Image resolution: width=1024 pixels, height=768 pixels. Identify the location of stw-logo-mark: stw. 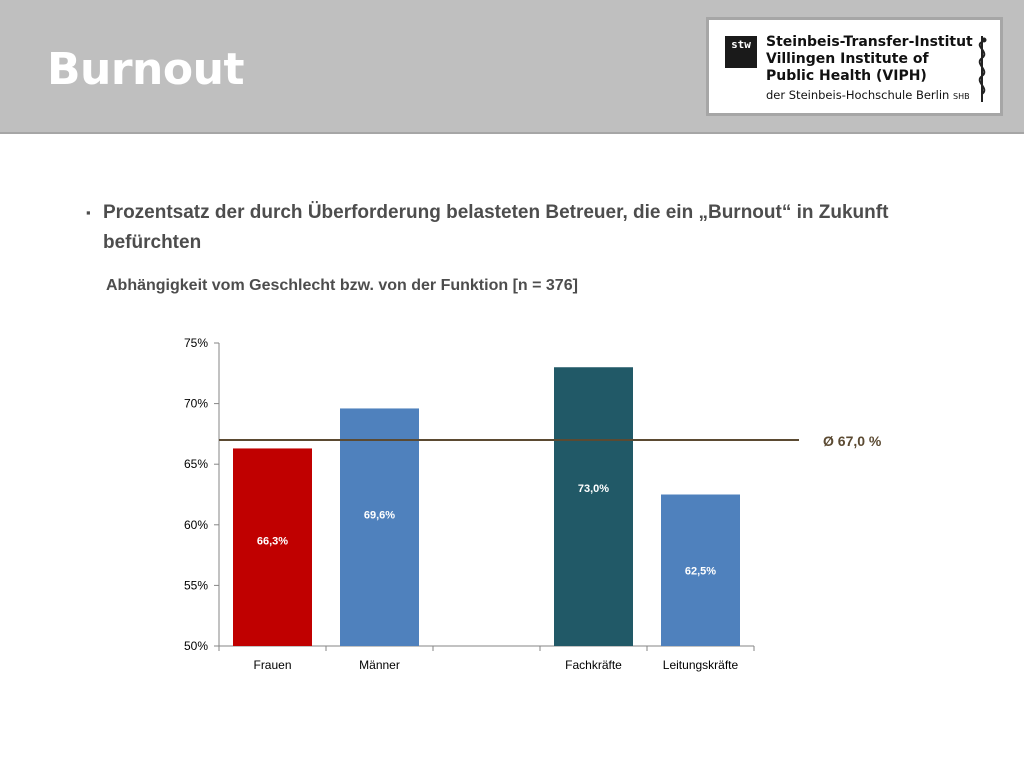
(741, 52).